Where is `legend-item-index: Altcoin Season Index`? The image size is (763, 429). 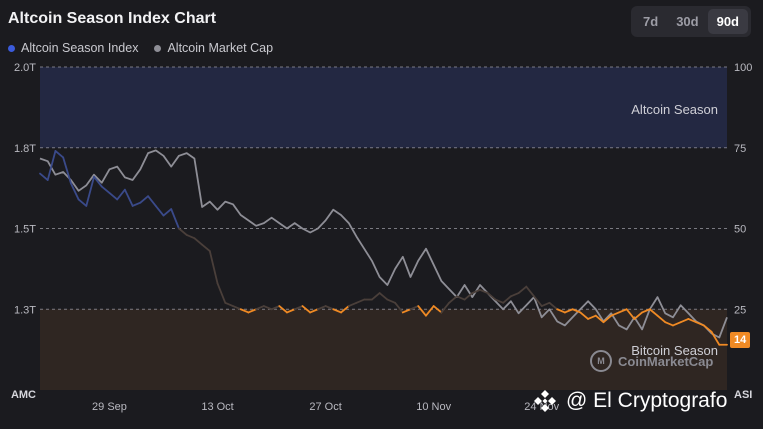
legend-item-index: Altcoin Season Index is located at coordinates (73, 48).